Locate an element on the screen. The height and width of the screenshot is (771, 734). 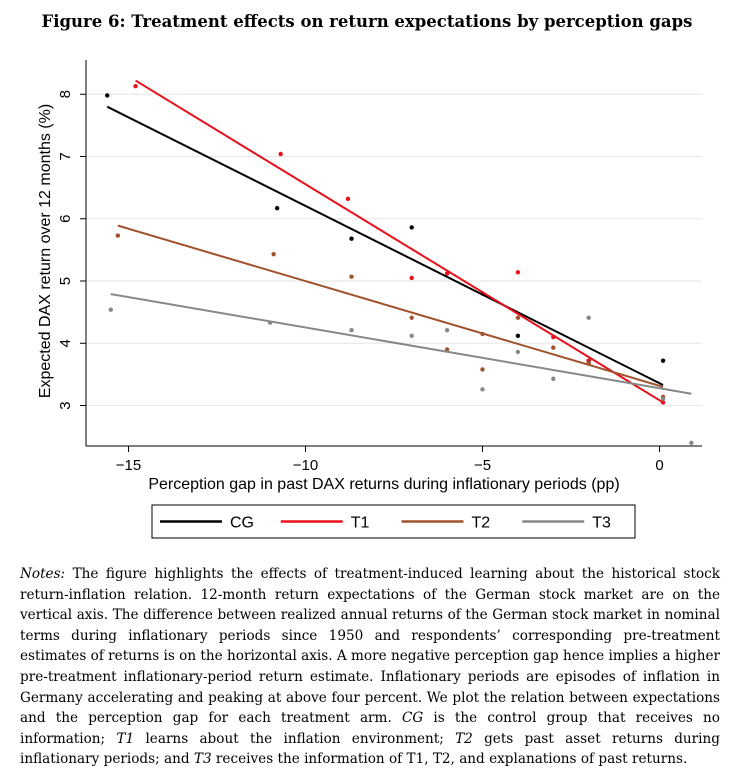
y-tick-label: 8 is located at coordinates (65, 94).